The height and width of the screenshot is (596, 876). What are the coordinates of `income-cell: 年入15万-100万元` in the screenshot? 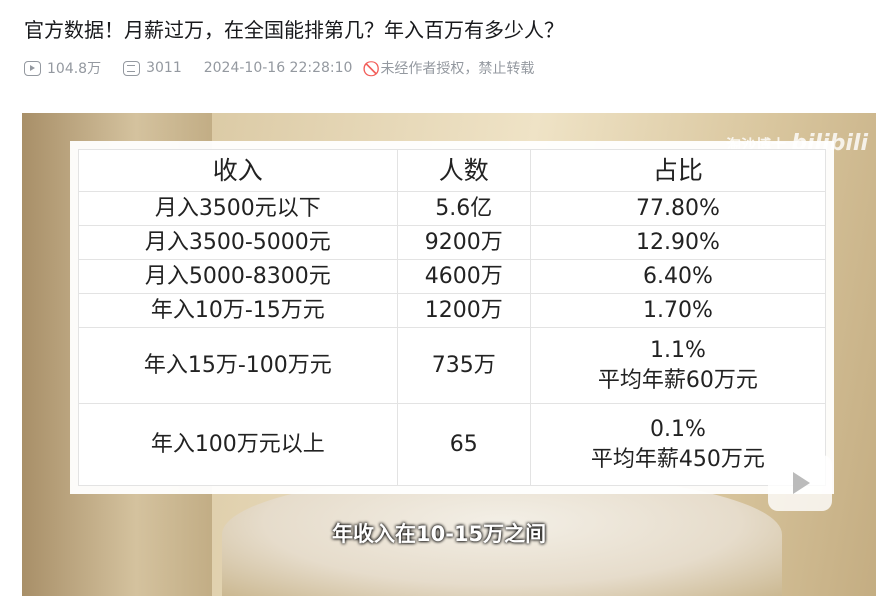 It's located at (238, 365).